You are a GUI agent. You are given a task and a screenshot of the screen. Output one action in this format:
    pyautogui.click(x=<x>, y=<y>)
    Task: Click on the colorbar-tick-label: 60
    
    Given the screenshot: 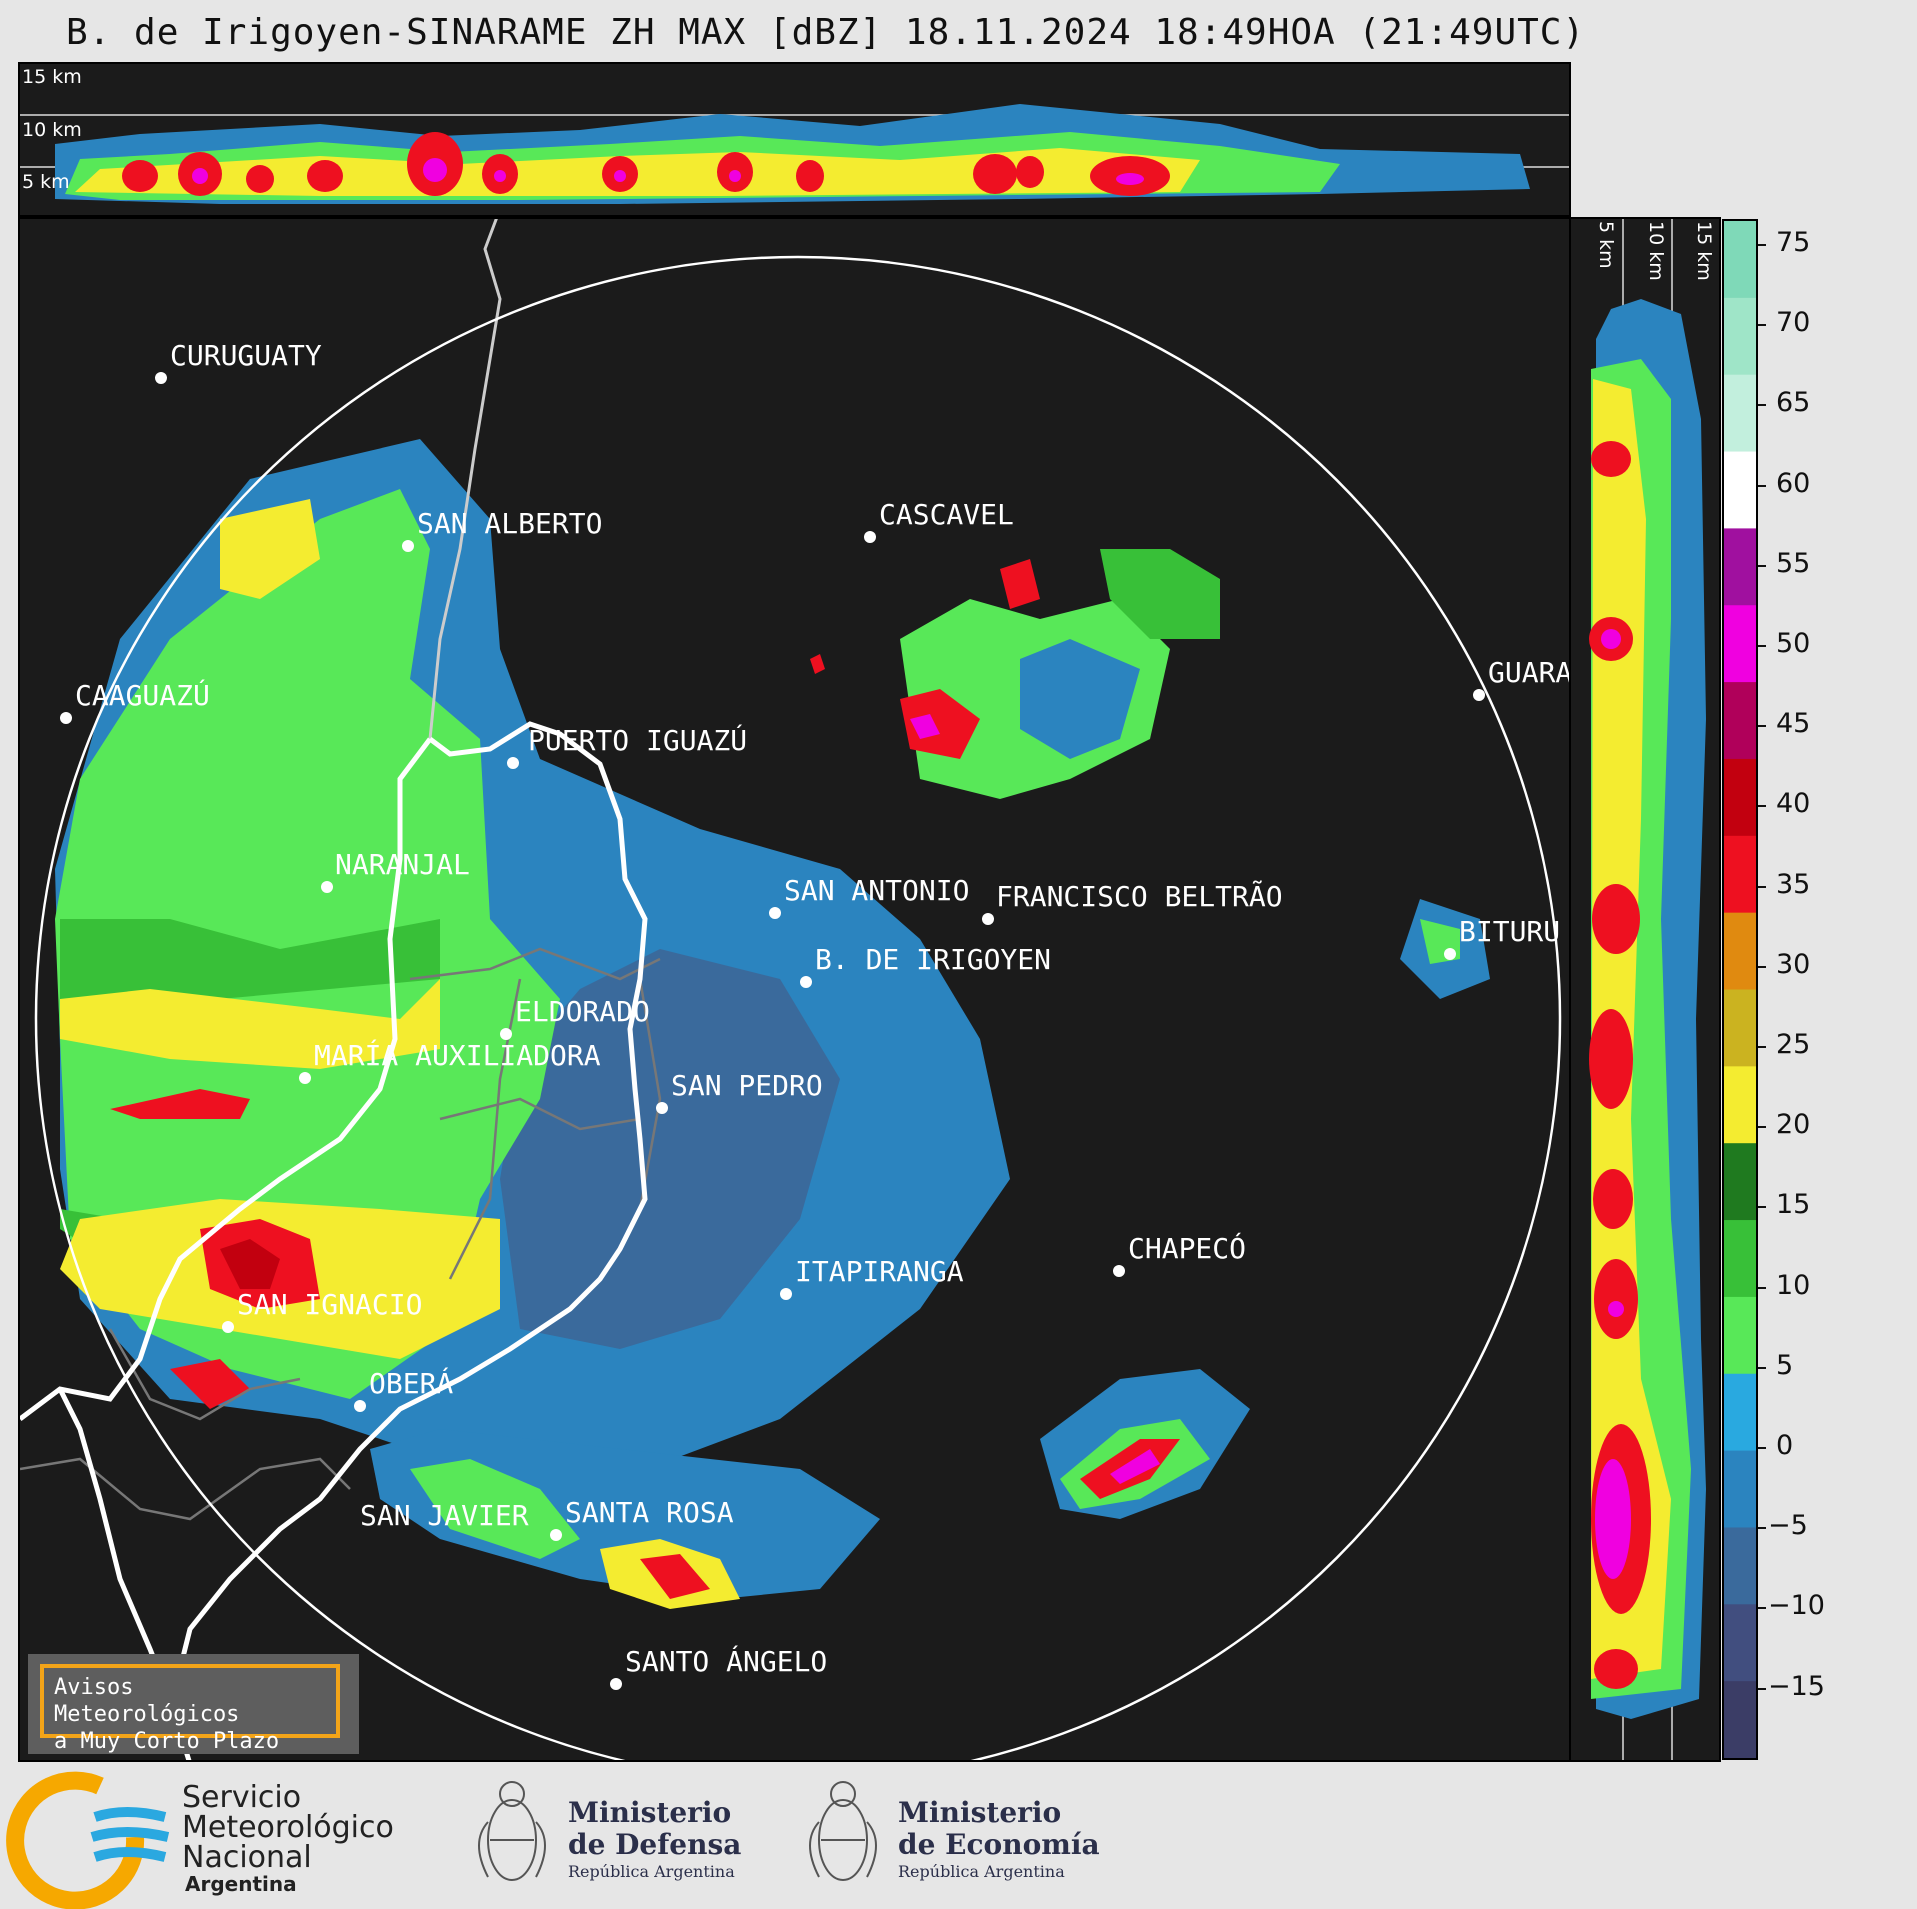 What is the action you would take?
    pyautogui.click(x=1793, y=483)
    